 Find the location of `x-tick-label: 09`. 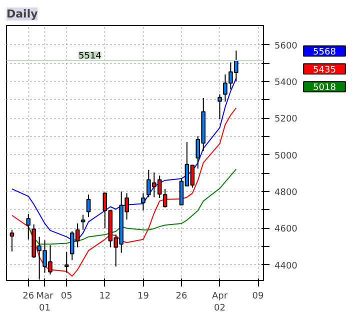

x-tick-label: 09 is located at coordinates (258, 297).